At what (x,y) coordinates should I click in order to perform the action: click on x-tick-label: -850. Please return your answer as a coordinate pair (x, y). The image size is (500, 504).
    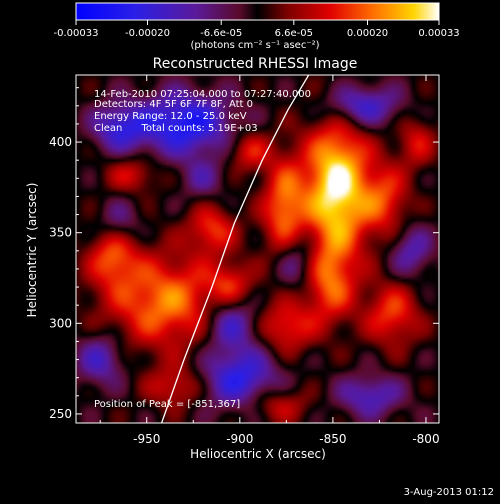
    Looking at the image, I should click on (332, 439).